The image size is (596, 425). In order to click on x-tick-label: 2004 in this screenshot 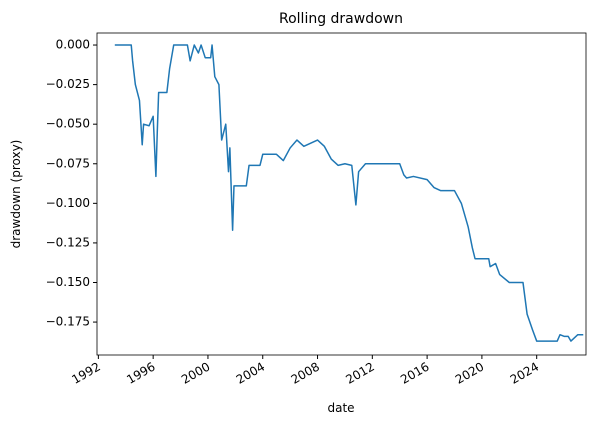, I will do `click(250, 372)`.